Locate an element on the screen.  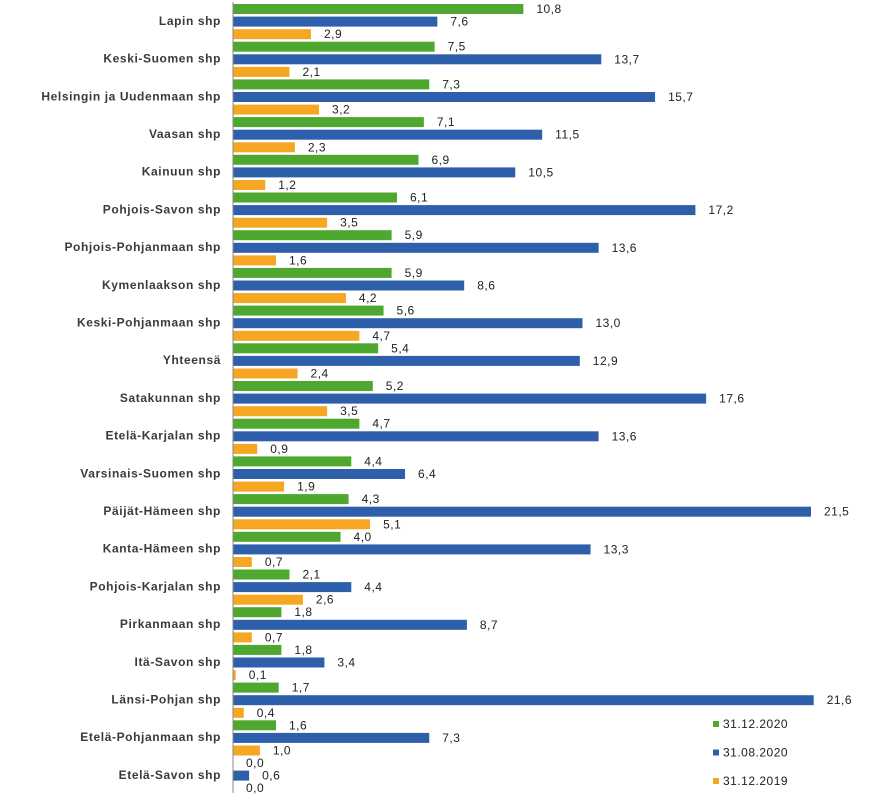
data-label-satakunnan-shp-series-3: 3,5 is located at coordinates (349, 411).